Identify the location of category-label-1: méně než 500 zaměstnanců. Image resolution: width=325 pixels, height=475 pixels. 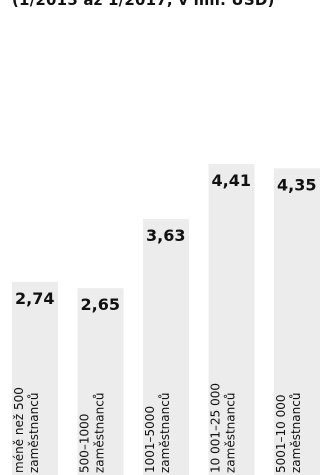
(26, 430).